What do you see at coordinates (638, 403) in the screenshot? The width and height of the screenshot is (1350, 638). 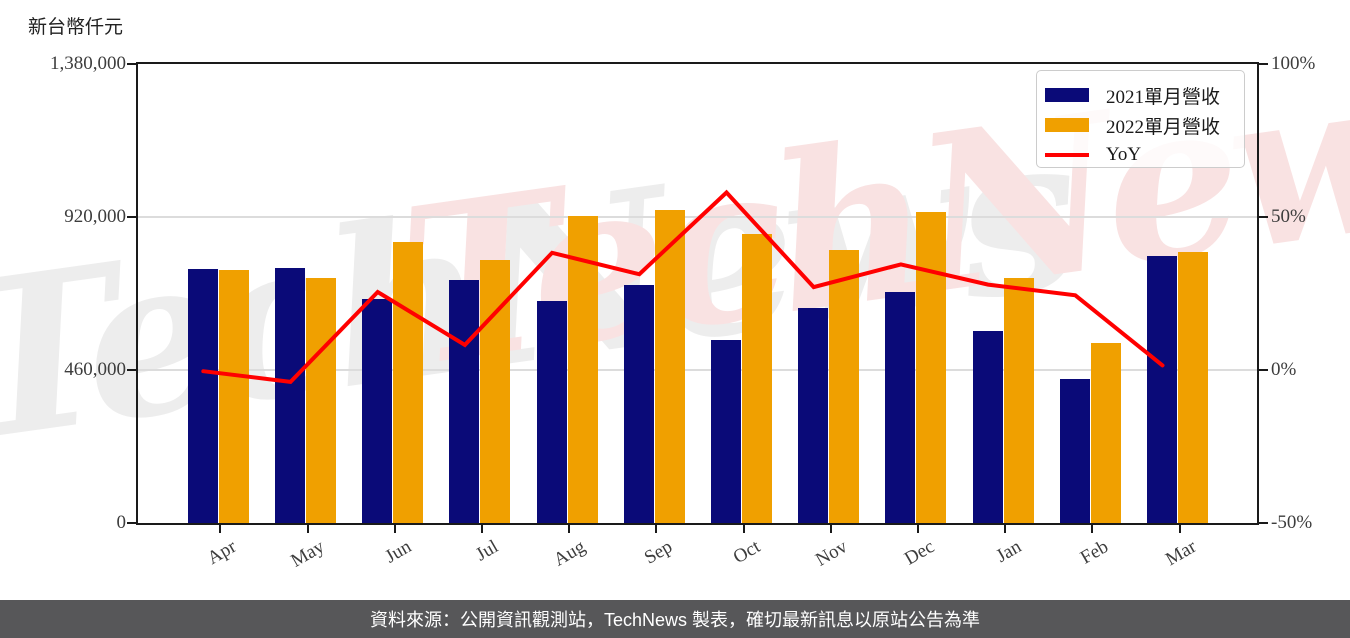 I see `bar-2021-Sep` at bounding box center [638, 403].